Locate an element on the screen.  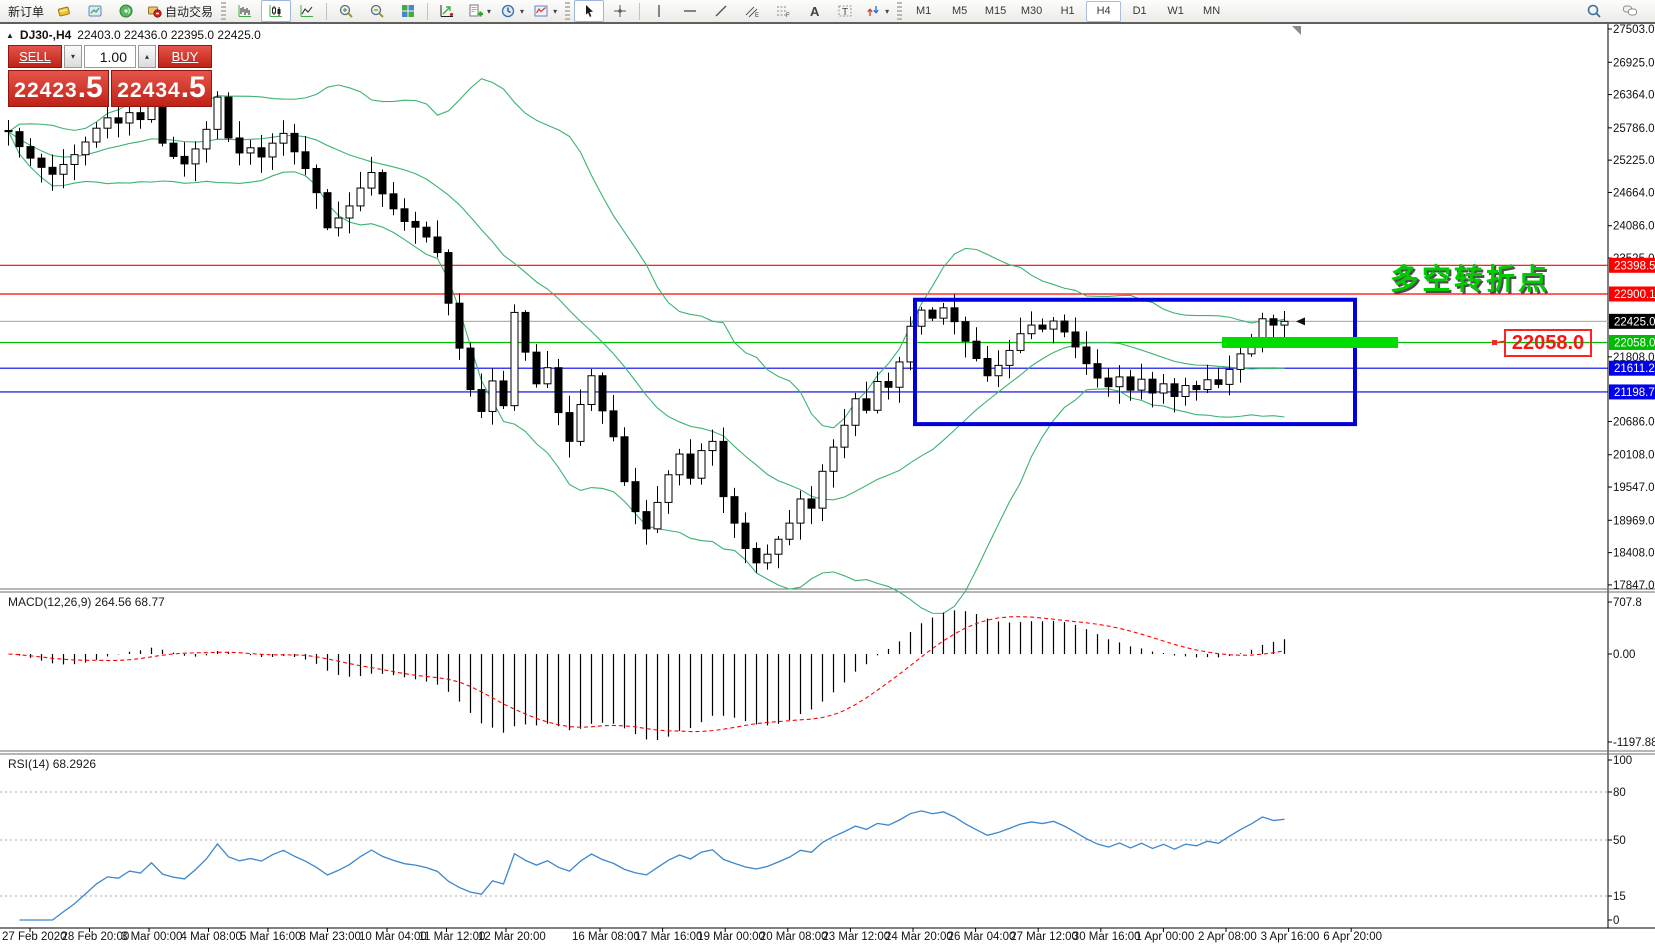
charts-button is located at coordinates (95, 11).